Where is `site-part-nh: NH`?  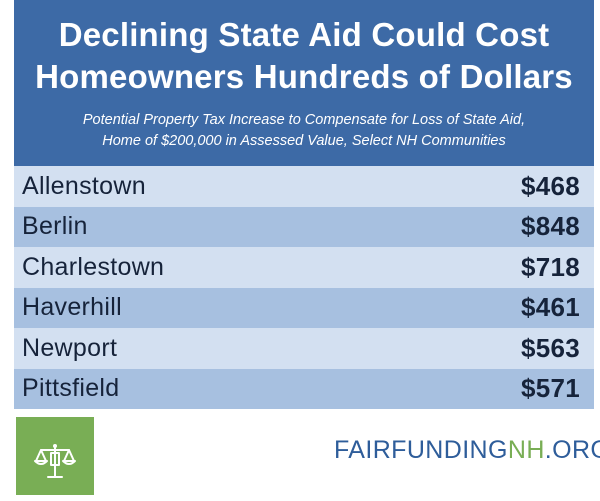 site-part-nh: NH is located at coordinates (526, 450).